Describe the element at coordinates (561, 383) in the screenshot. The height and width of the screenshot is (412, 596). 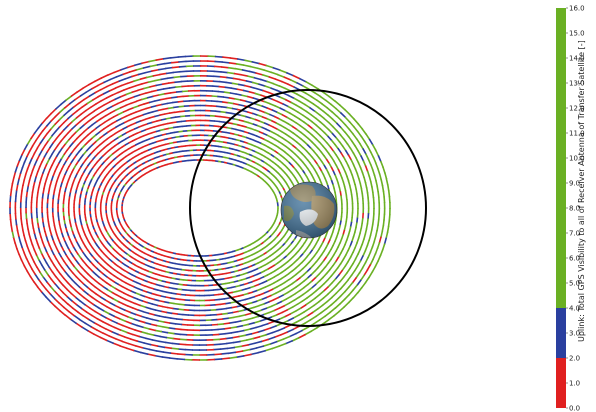
I see `colorbar-segment` at that location.